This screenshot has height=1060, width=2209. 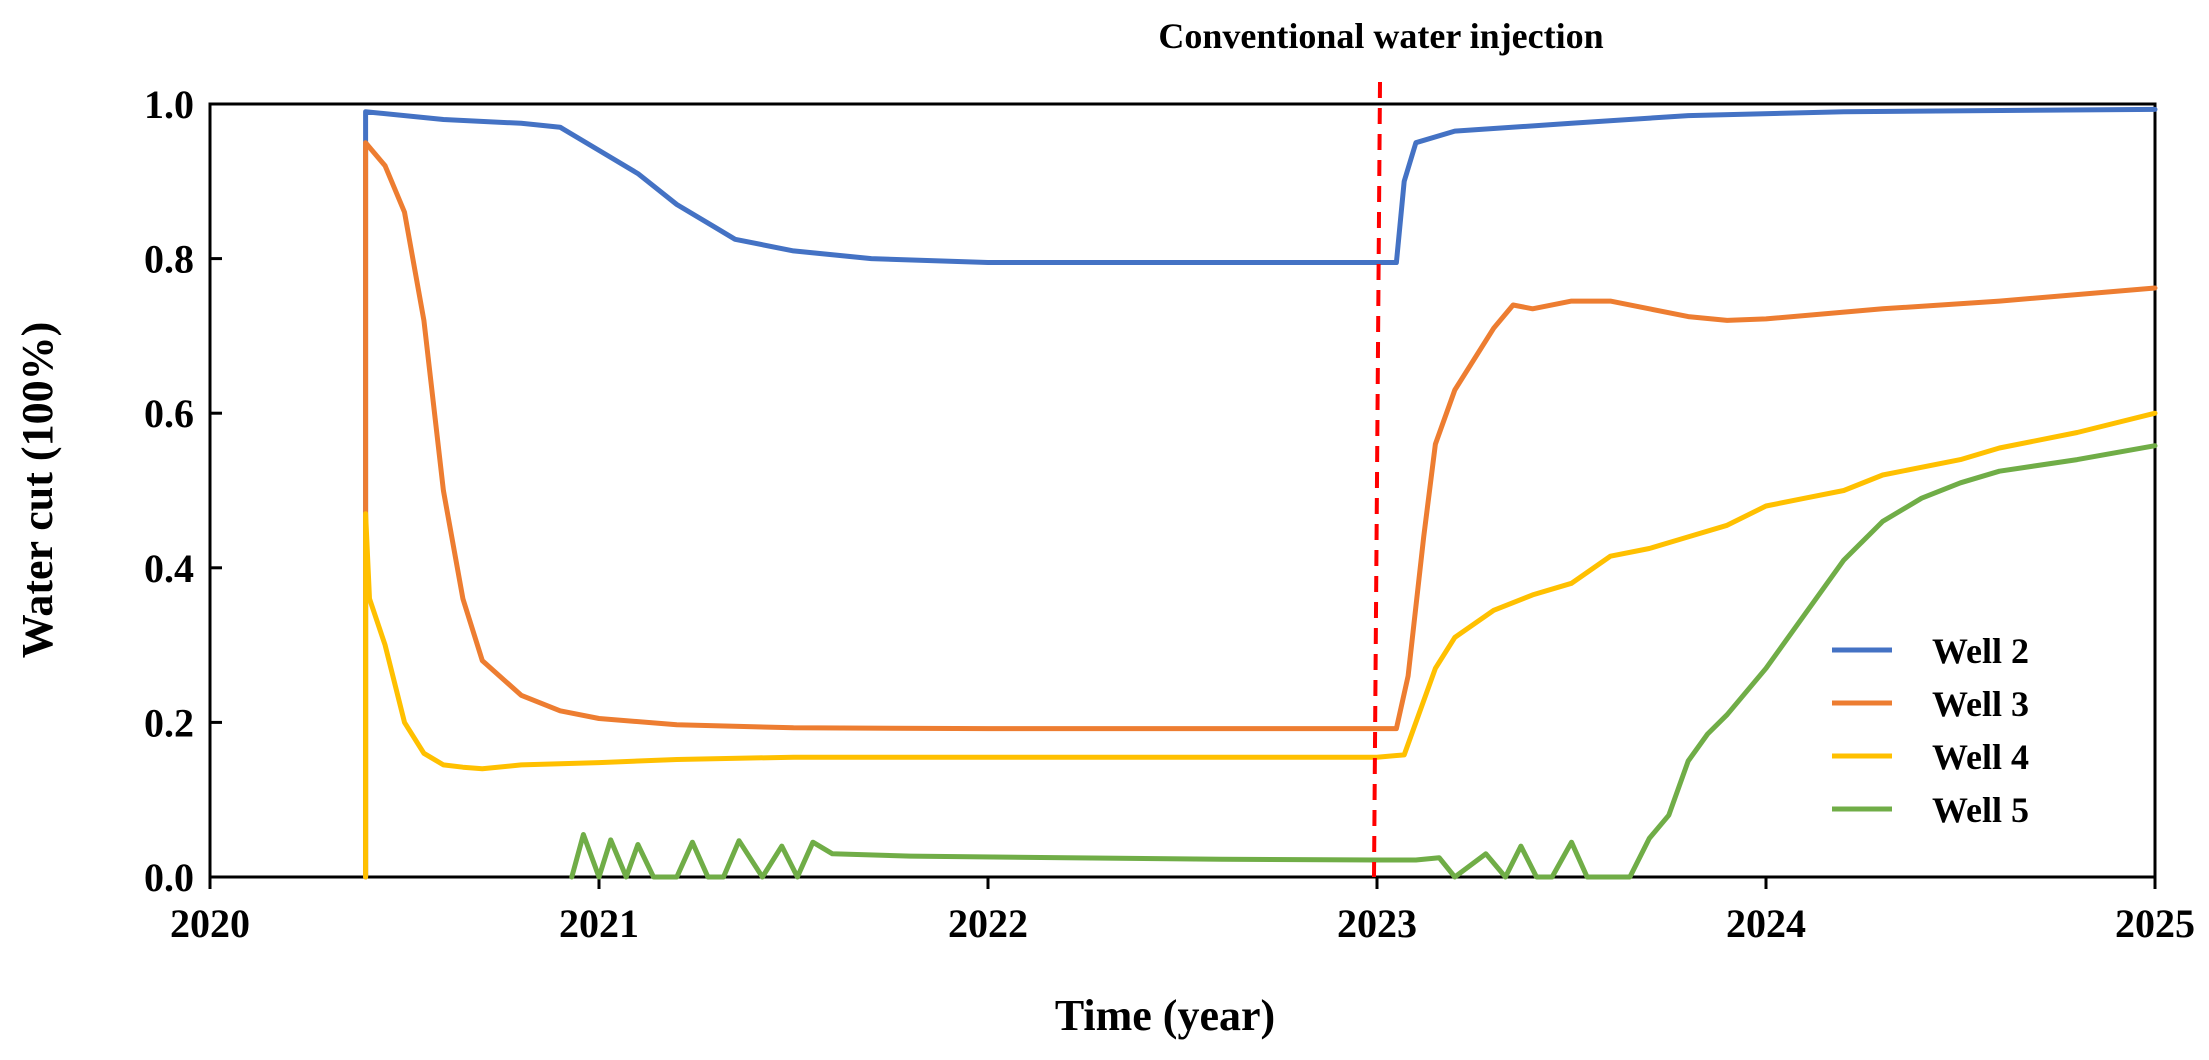 I want to click on y-tick-label: 0.4, so click(x=169, y=568).